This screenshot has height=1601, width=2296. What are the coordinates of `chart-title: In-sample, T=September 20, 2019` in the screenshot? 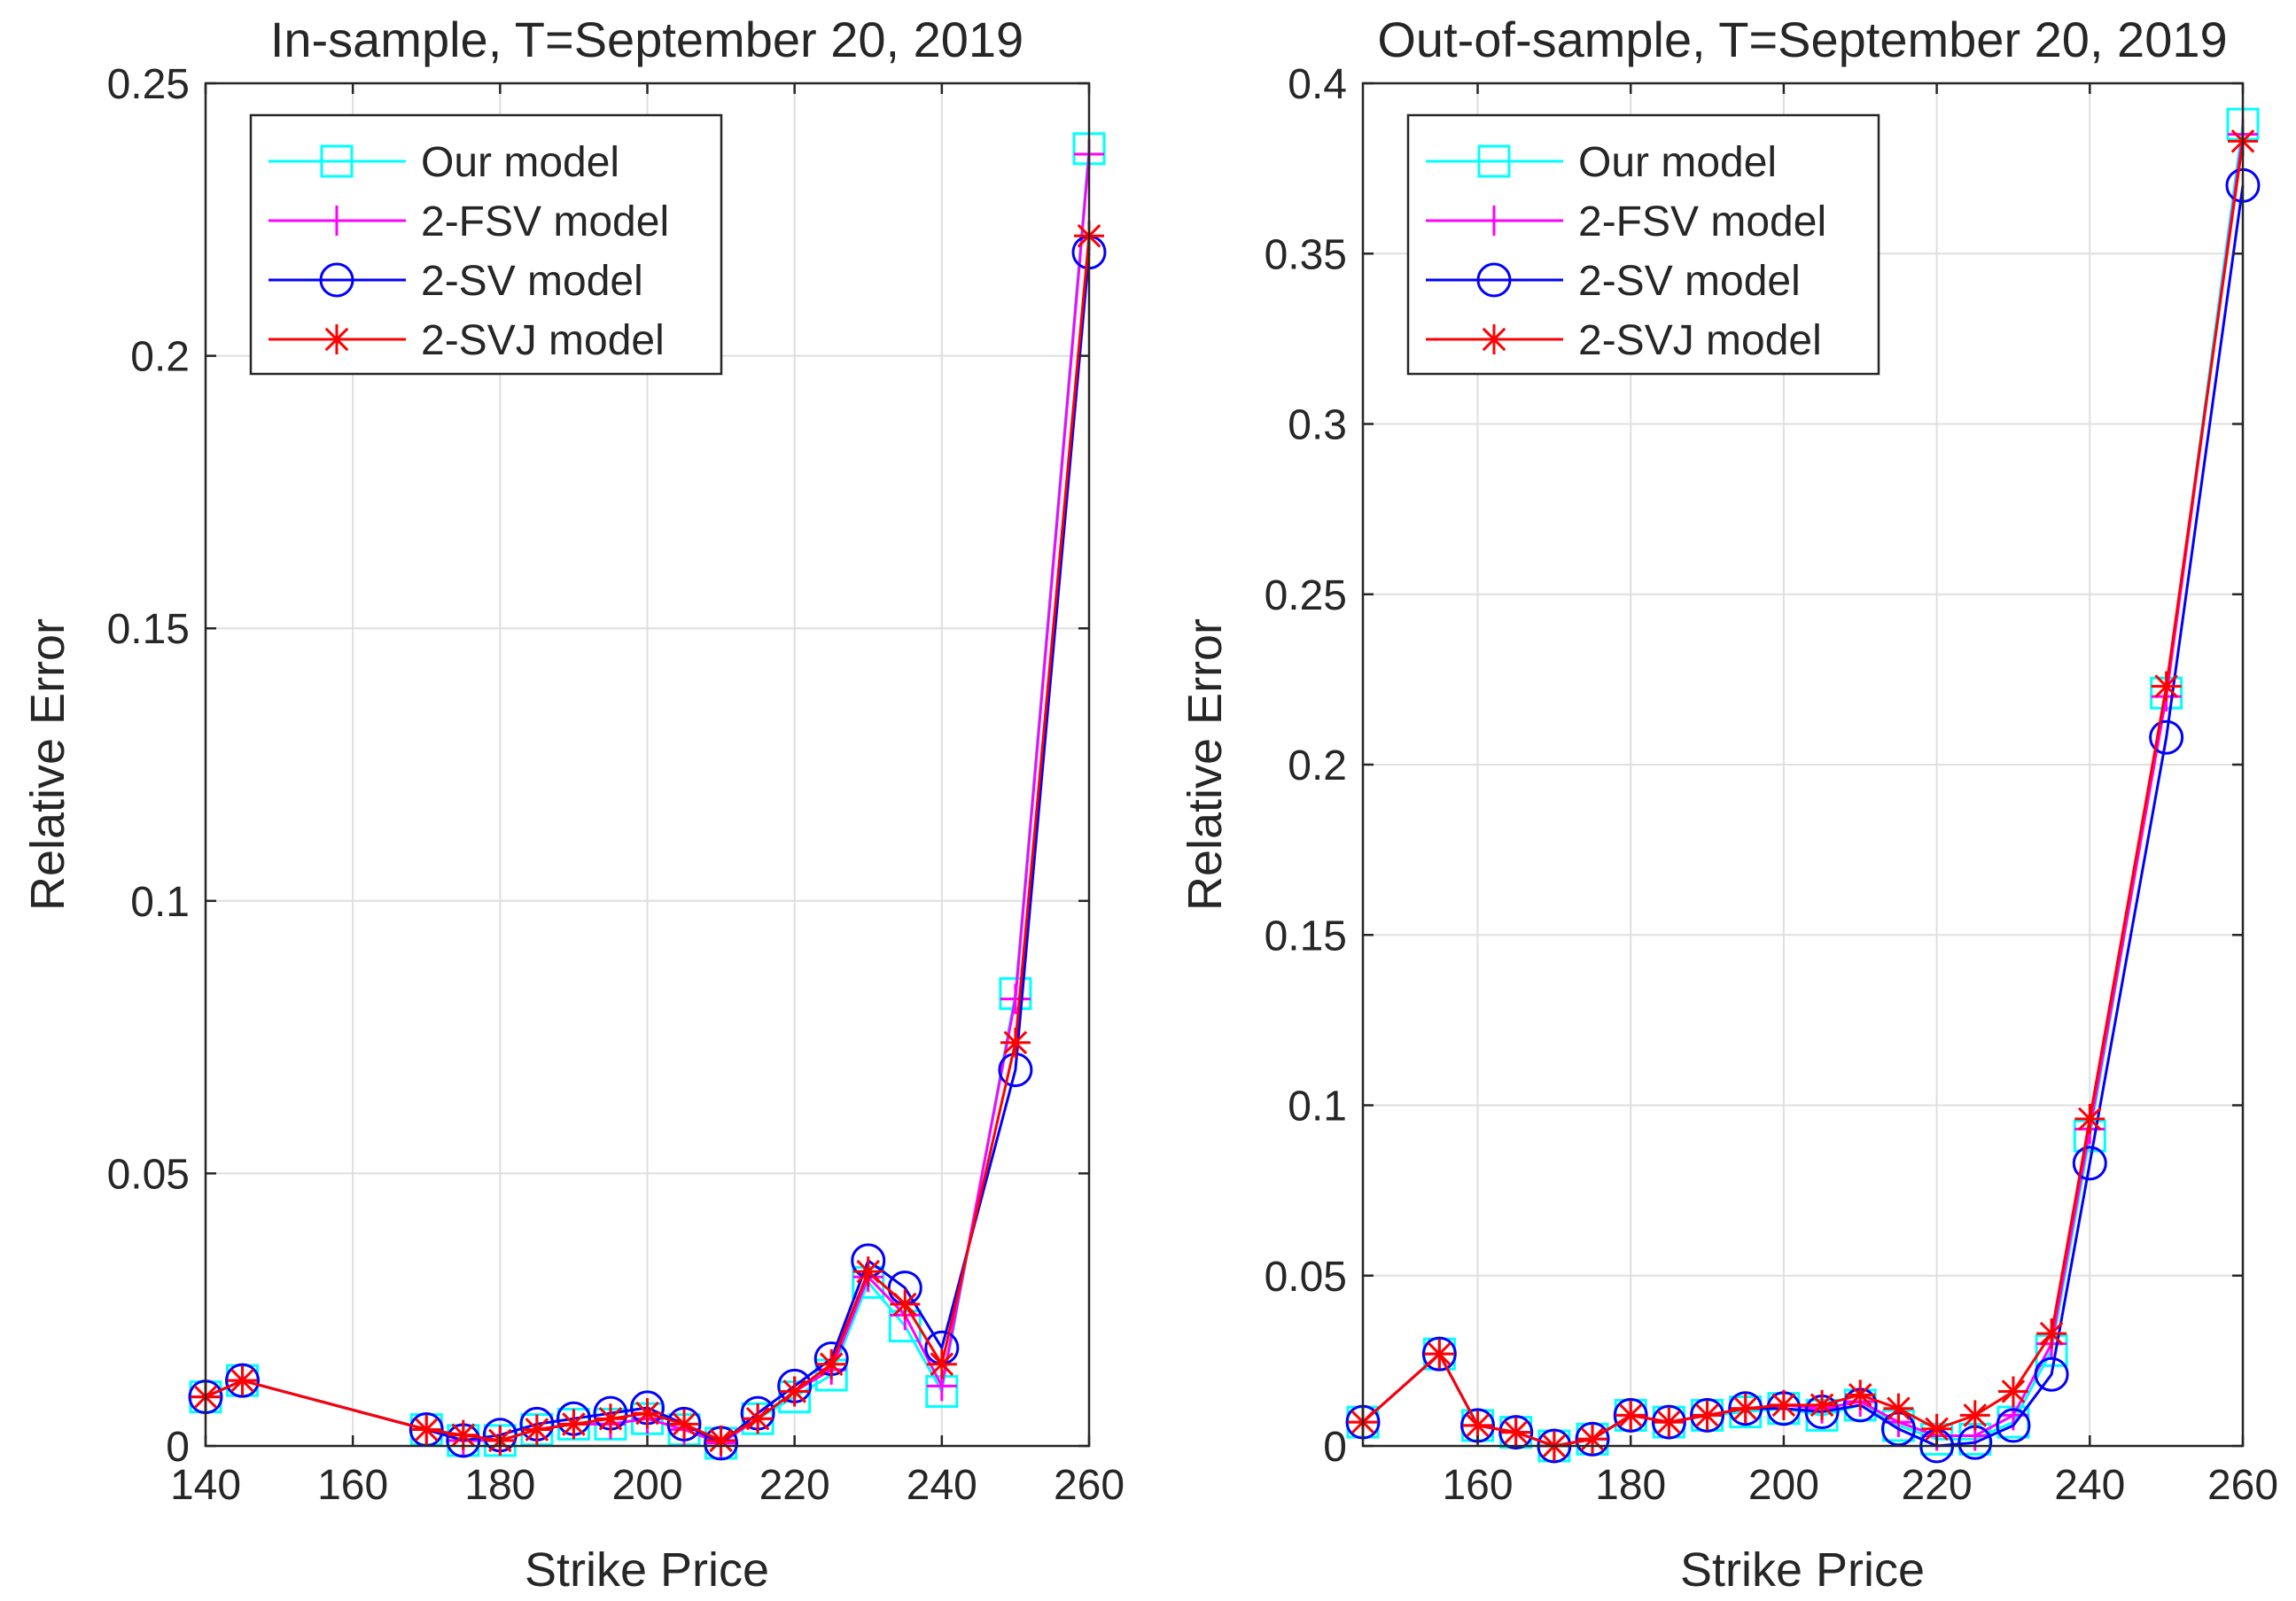 It's located at (646, 40).